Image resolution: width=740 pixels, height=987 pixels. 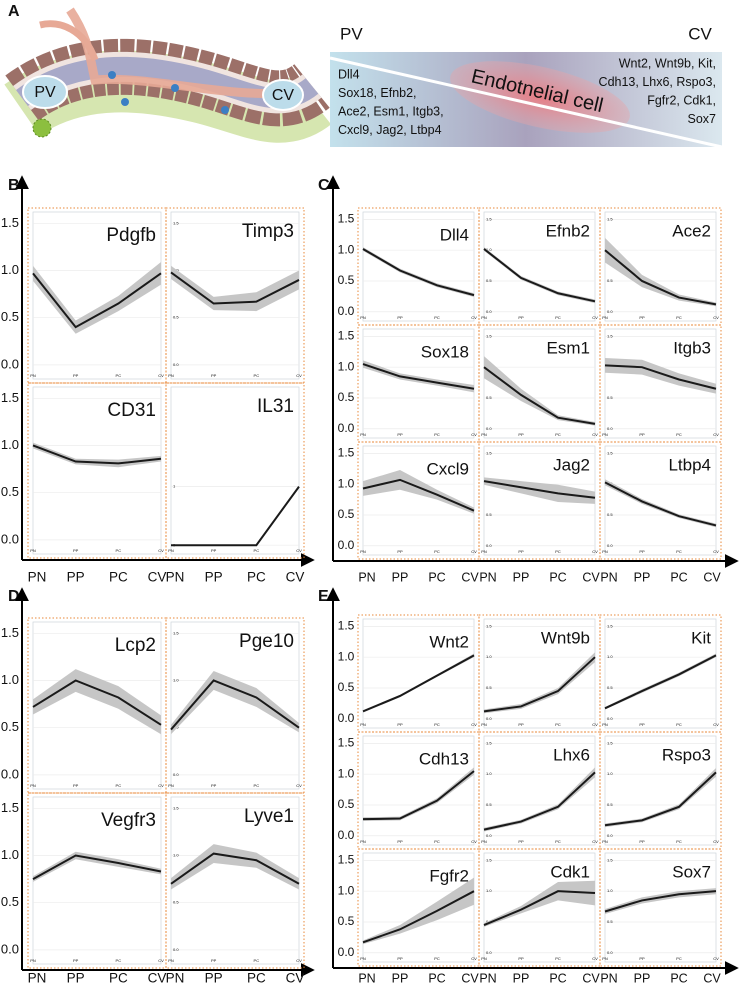 I want to click on gene-title: IL31, so click(x=275, y=406).